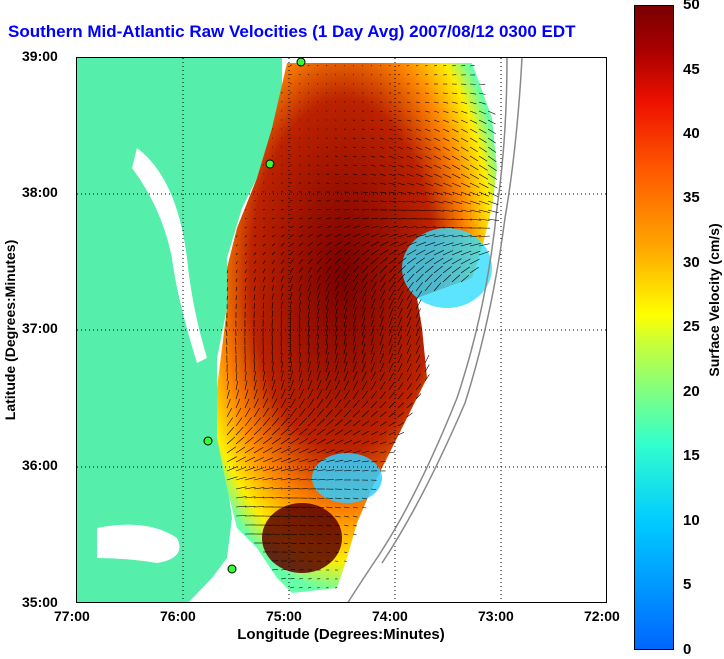 Image resolution: width=724 pixels, height=659 pixels. What do you see at coordinates (40, 328) in the screenshot?
I see `lat-tick: 37:00` at bounding box center [40, 328].